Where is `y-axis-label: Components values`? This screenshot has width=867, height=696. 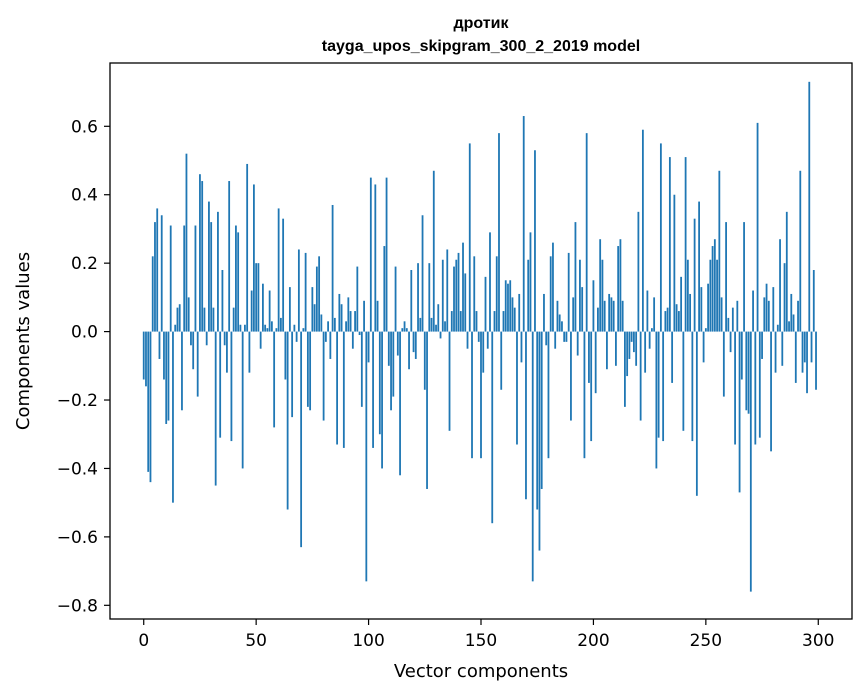
y-axis-label: Components values is located at coordinates (23, 341).